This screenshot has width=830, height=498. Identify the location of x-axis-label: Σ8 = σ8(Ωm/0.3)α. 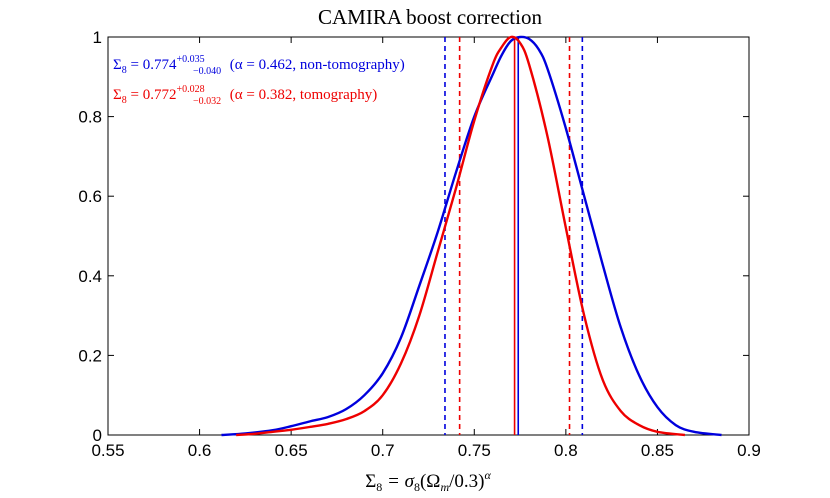
(428, 481).